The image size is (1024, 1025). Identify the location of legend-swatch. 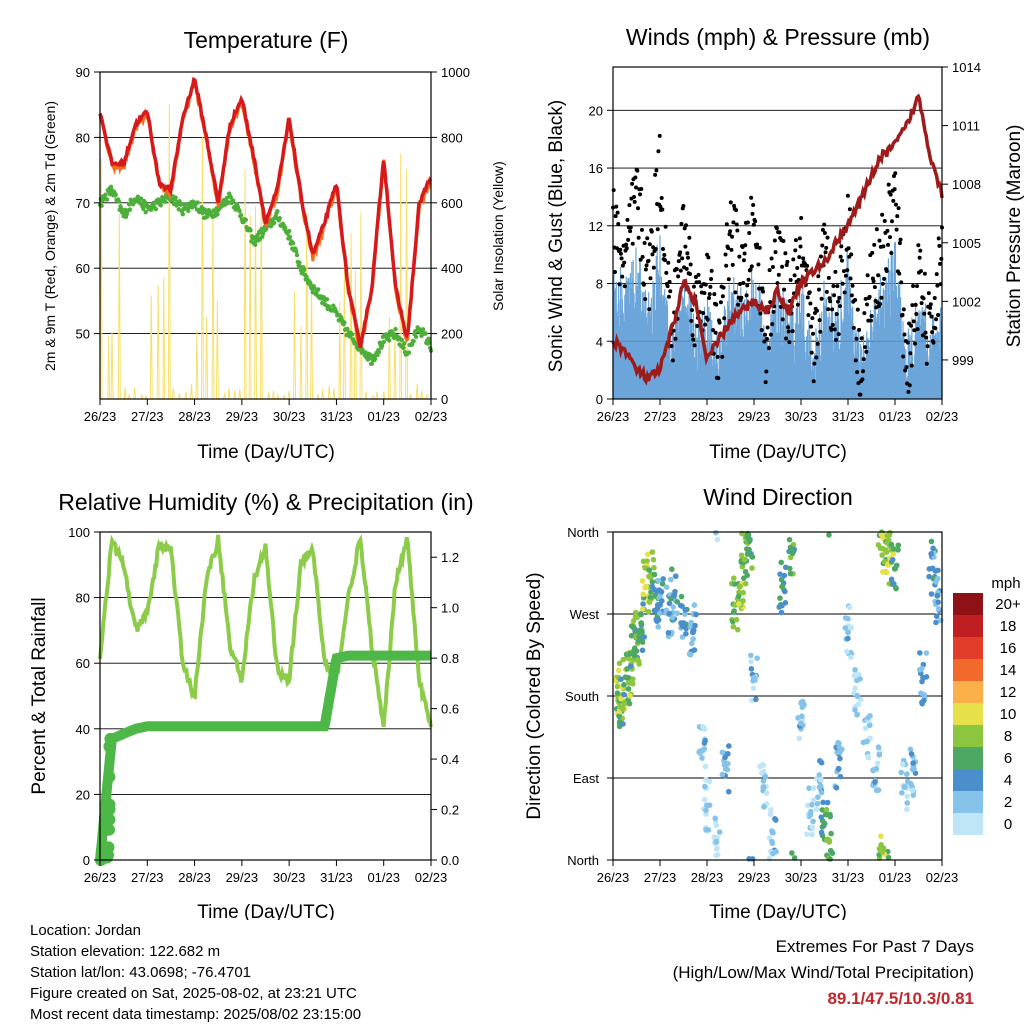
(968, 648).